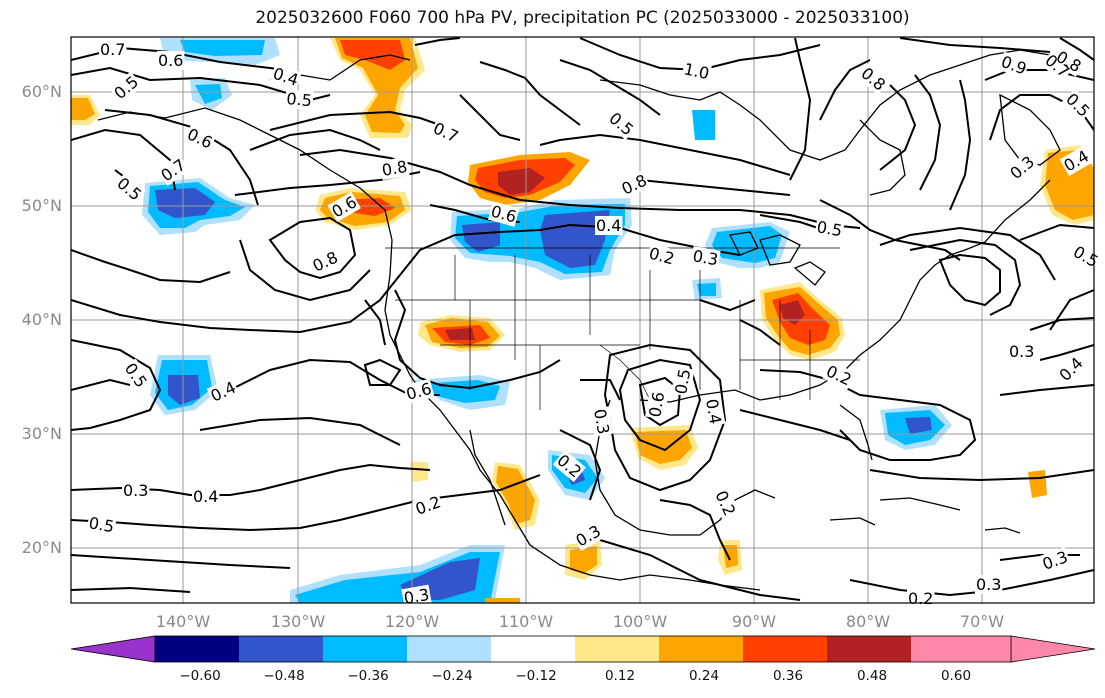 The image size is (1105, 698). Describe the element at coordinates (622, 328) in the screenshot. I see `state-borders` at that location.